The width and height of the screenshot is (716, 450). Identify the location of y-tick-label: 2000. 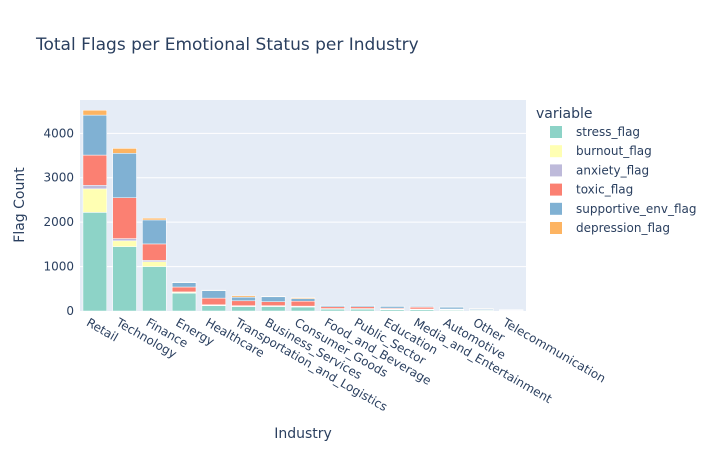
(58, 222).